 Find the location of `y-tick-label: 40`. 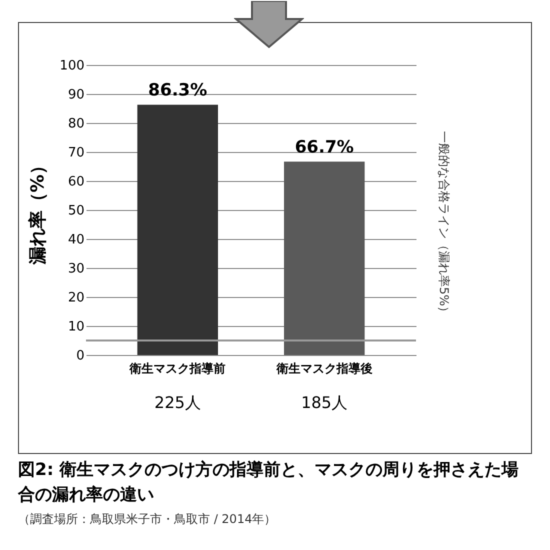

y-tick-label: 40 is located at coordinates (76, 240).